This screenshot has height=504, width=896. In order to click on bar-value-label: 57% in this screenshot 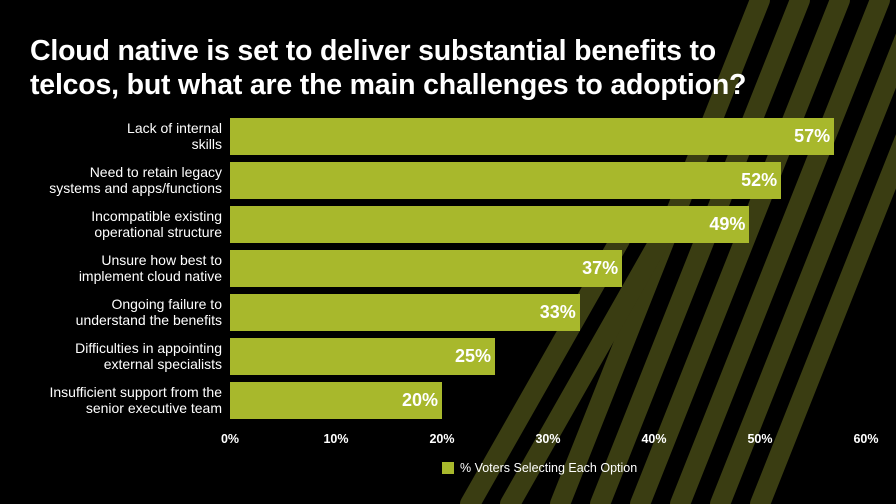, I will do `click(812, 136)`.